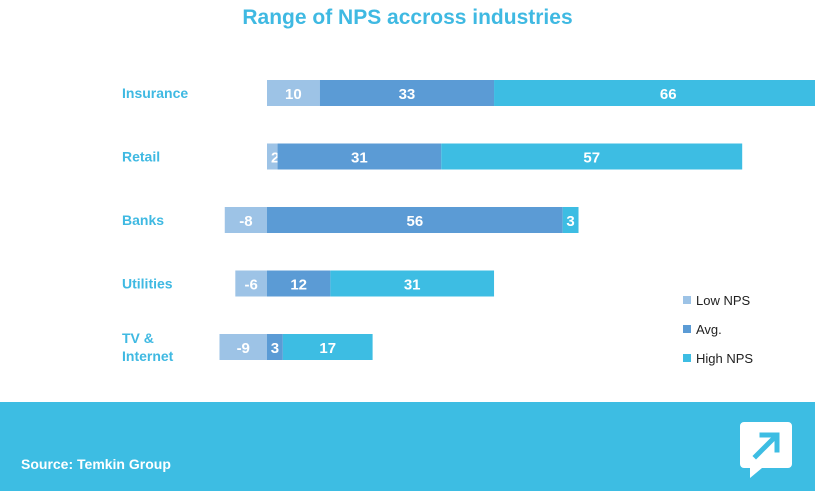 The width and height of the screenshot is (815, 491). Describe the element at coordinates (147, 284) in the screenshot. I see `category-label: Utilities` at that location.